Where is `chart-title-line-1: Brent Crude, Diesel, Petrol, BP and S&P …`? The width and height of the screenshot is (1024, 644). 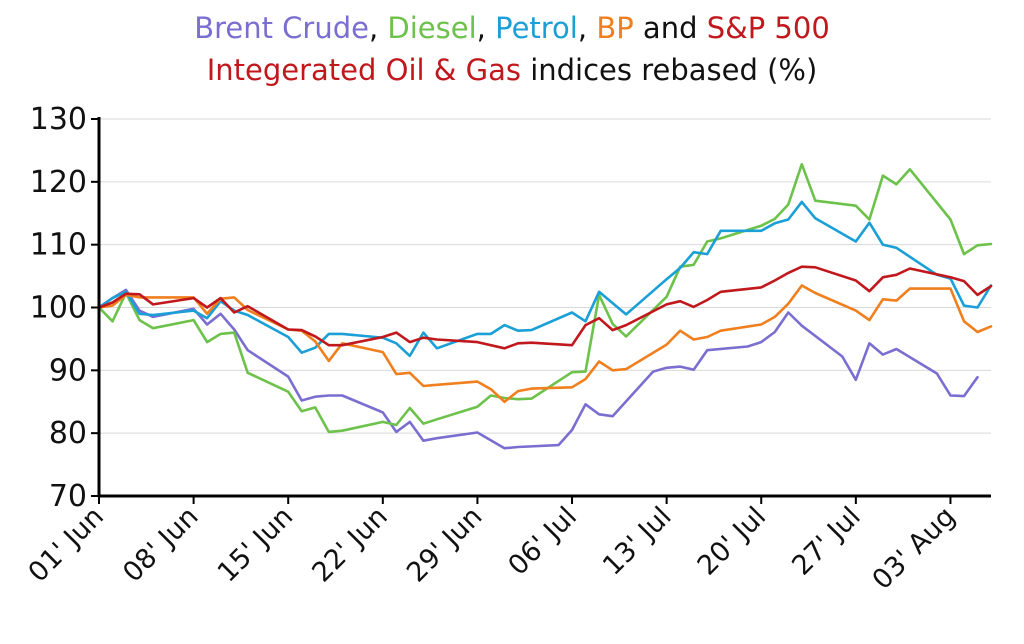
chart-title-line-1: Brent Crude, Diesel, Petrol, BP and S&P … is located at coordinates (512, 28).